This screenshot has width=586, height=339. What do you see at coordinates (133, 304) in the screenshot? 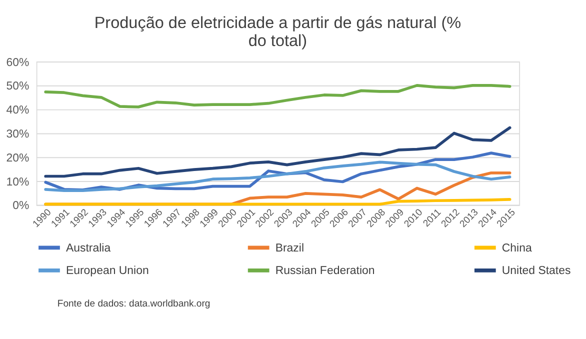
I see `source-note: Fonte de dados: data.worldbank.org` at bounding box center [133, 304].